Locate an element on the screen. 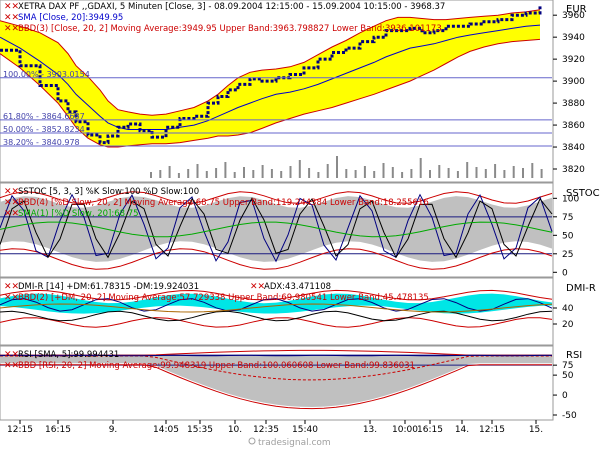 This screenshot has width=600, height=454. x-tick-label: 12:15 is located at coordinates (492, 430).